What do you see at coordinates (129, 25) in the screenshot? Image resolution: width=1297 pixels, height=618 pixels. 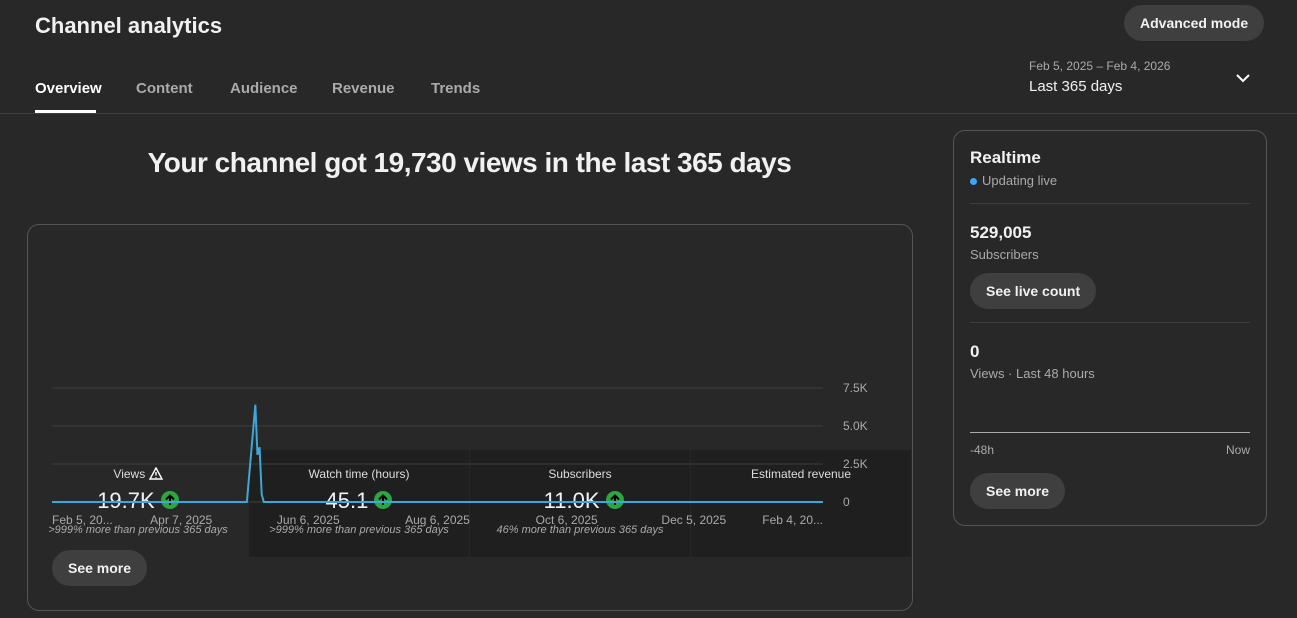 I see `page-title: Channel analytics` at bounding box center [129, 25].